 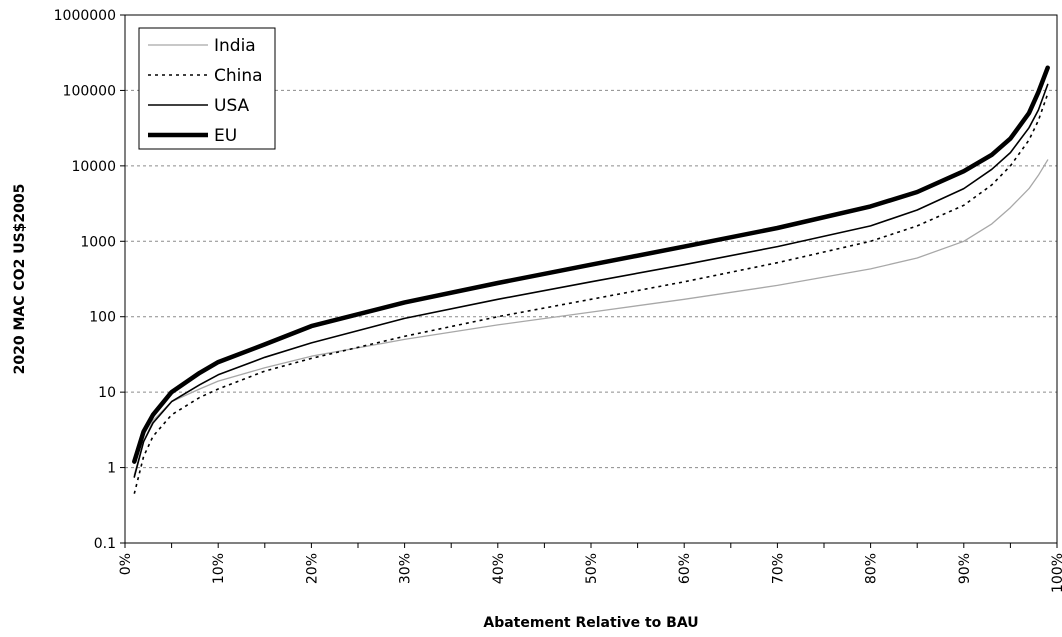 I want to click on x-tick-label: 30%, so click(x=406, y=568).